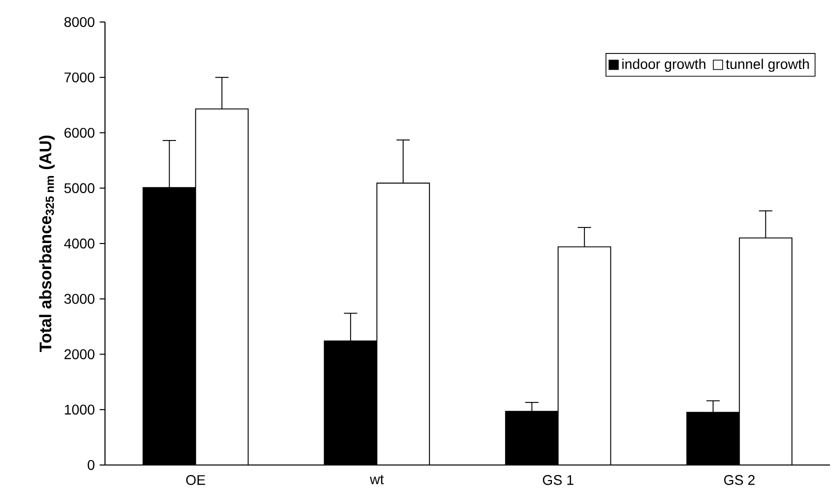  Describe the element at coordinates (664, 65) in the screenshot. I see `legend-label: indoor growth` at that location.